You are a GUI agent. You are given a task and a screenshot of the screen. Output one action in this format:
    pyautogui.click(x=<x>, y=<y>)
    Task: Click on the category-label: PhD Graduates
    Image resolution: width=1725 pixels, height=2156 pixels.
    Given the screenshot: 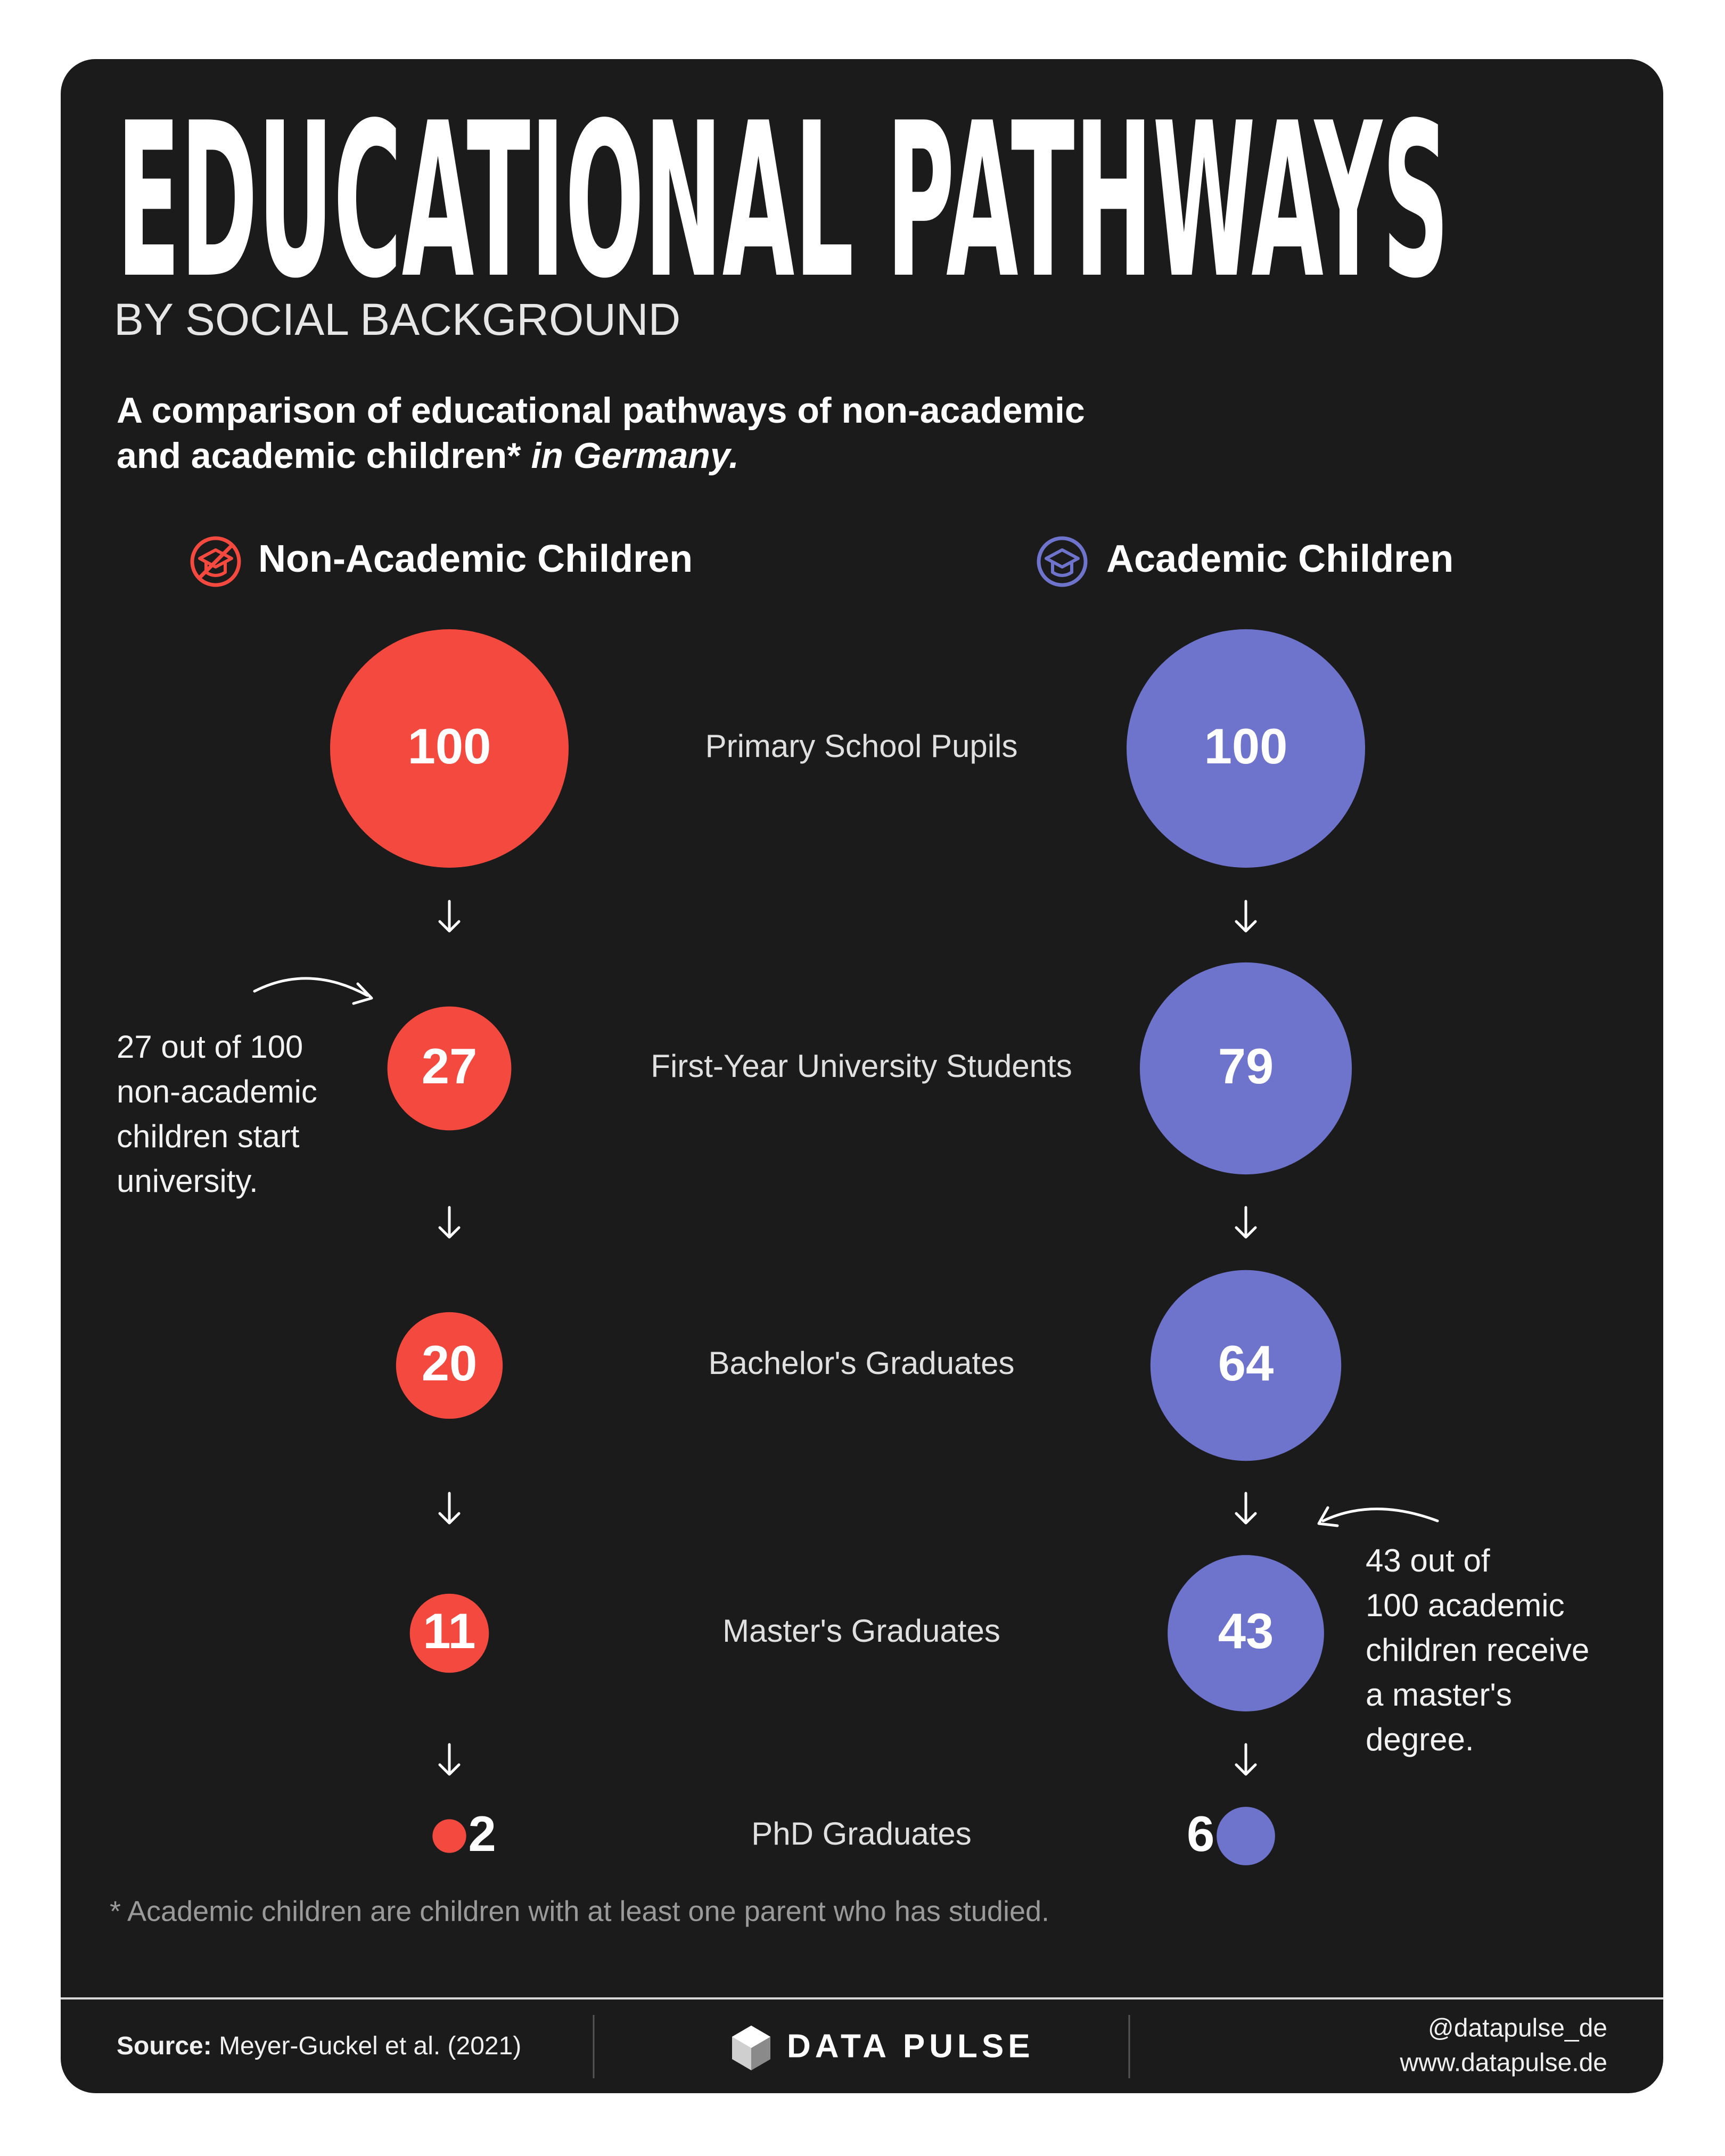 What is the action you would take?
    pyautogui.click(x=862, y=1833)
    